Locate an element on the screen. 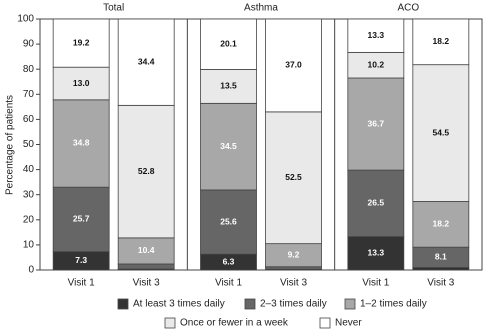 The image size is (499, 335). y-axis-label: Percentage of patients is located at coordinates (10, 145).